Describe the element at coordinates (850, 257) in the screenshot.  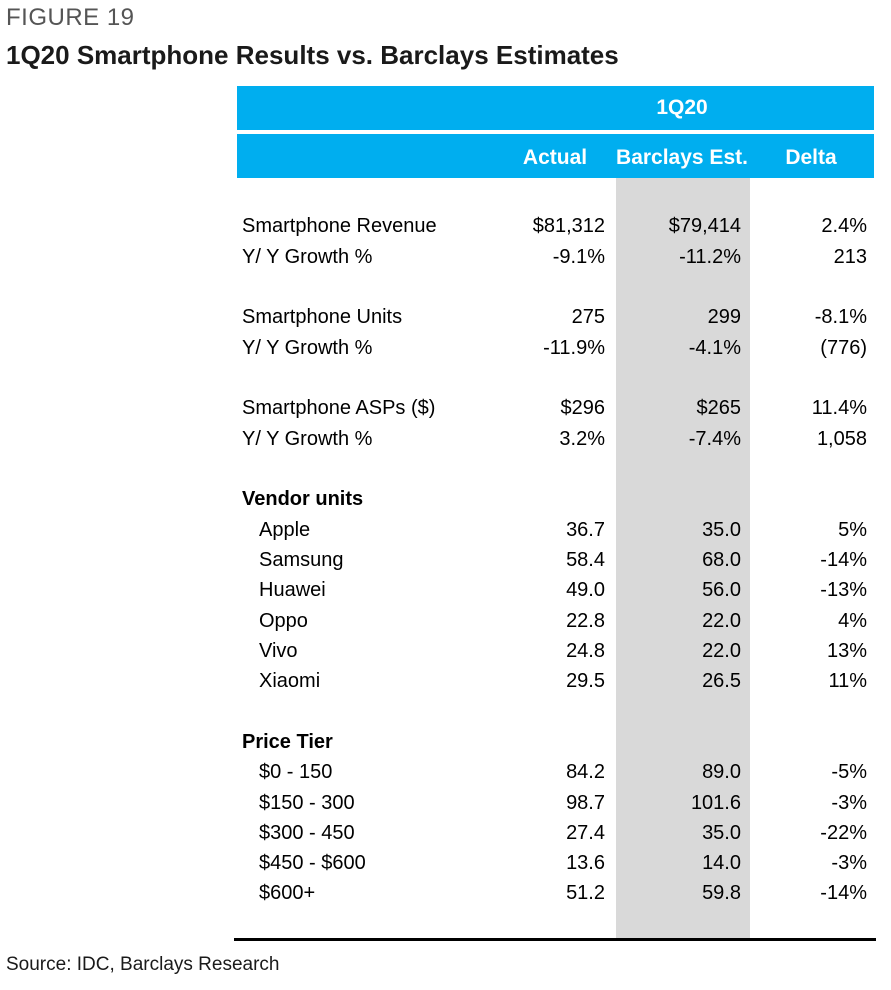
I see `delta-value: 213` at that location.